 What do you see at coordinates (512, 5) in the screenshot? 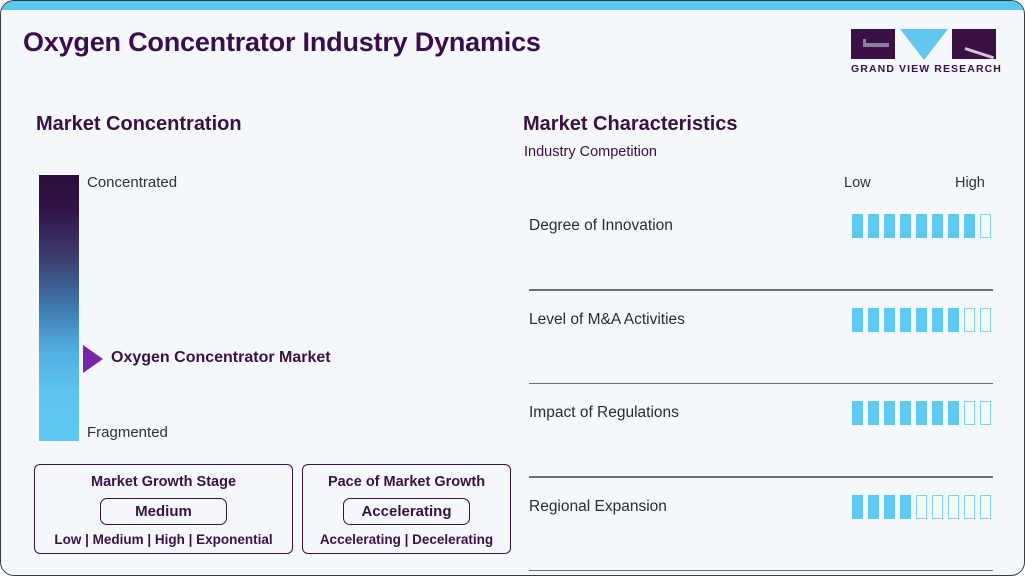
I see `top-accent-bar` at bounding box center [512, 5].